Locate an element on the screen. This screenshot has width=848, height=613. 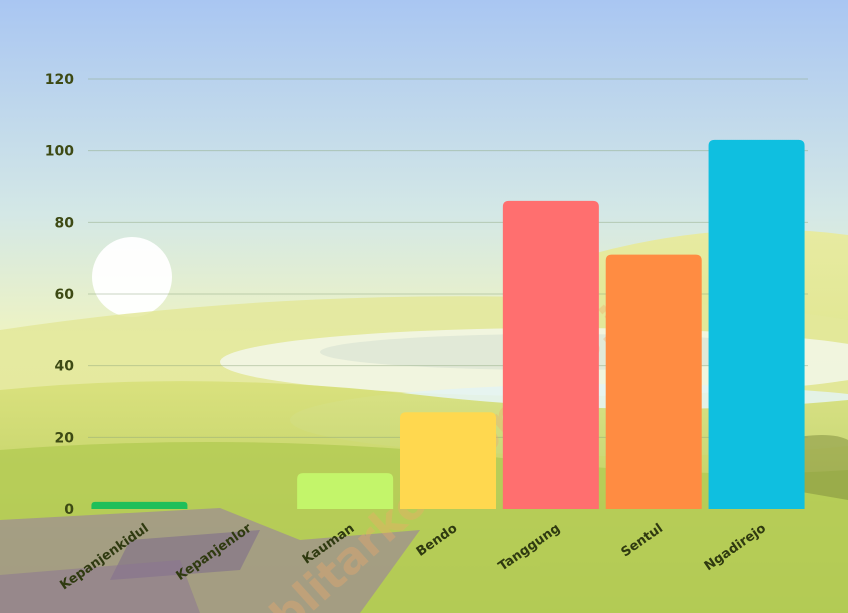
bar-tanggung is located at coordinates (550, 355).